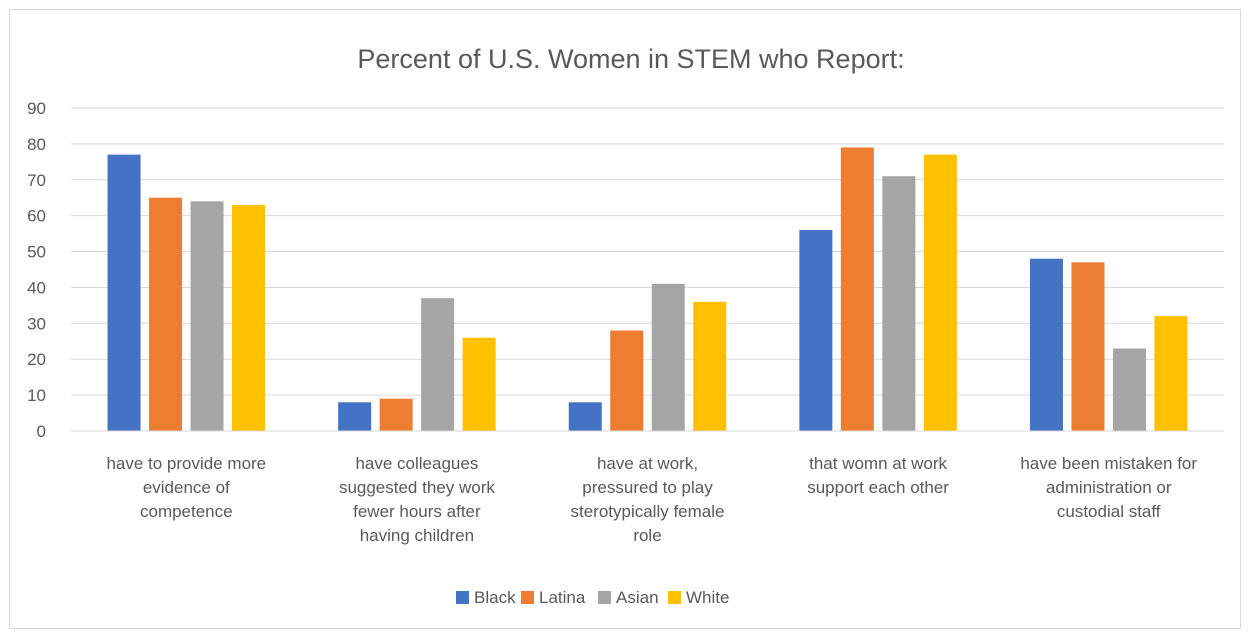 Image resolution: width=1252 pixels, height=637 pixels. I want to click on legend-item-white: White, so click(698, 597).